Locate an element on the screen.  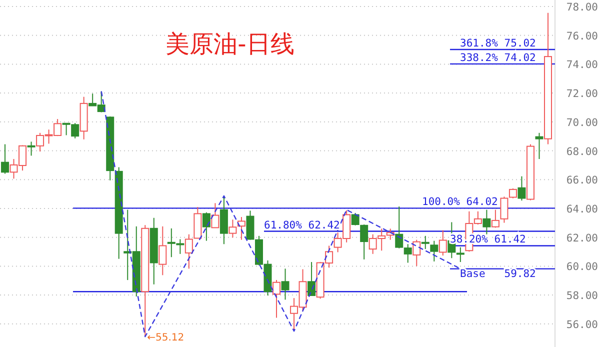
ref-line-label: 100.0% 64.02 is located at coordinates (460, 202).